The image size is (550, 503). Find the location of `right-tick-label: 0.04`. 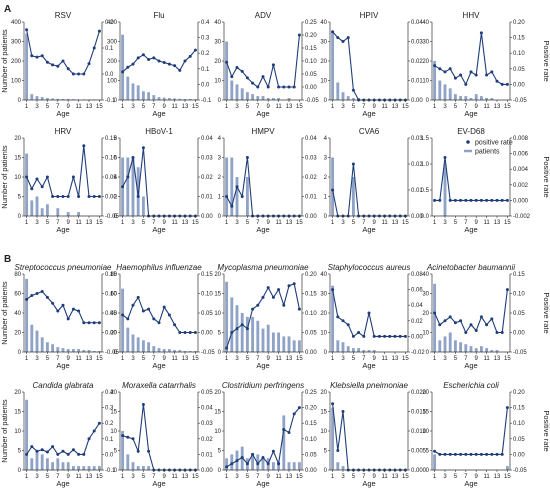

right-tick-label: 0.04 is located at coordinates (311, 139).